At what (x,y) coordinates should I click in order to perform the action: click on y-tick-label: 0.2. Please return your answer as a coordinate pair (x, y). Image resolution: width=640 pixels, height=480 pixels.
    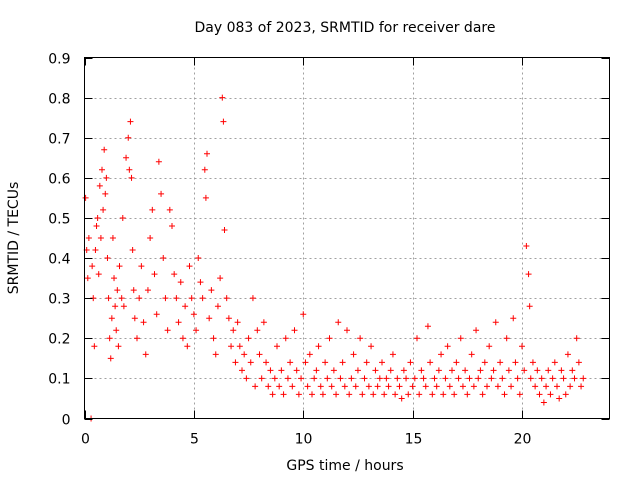
    Looking at the image, I should click on (59, 340).